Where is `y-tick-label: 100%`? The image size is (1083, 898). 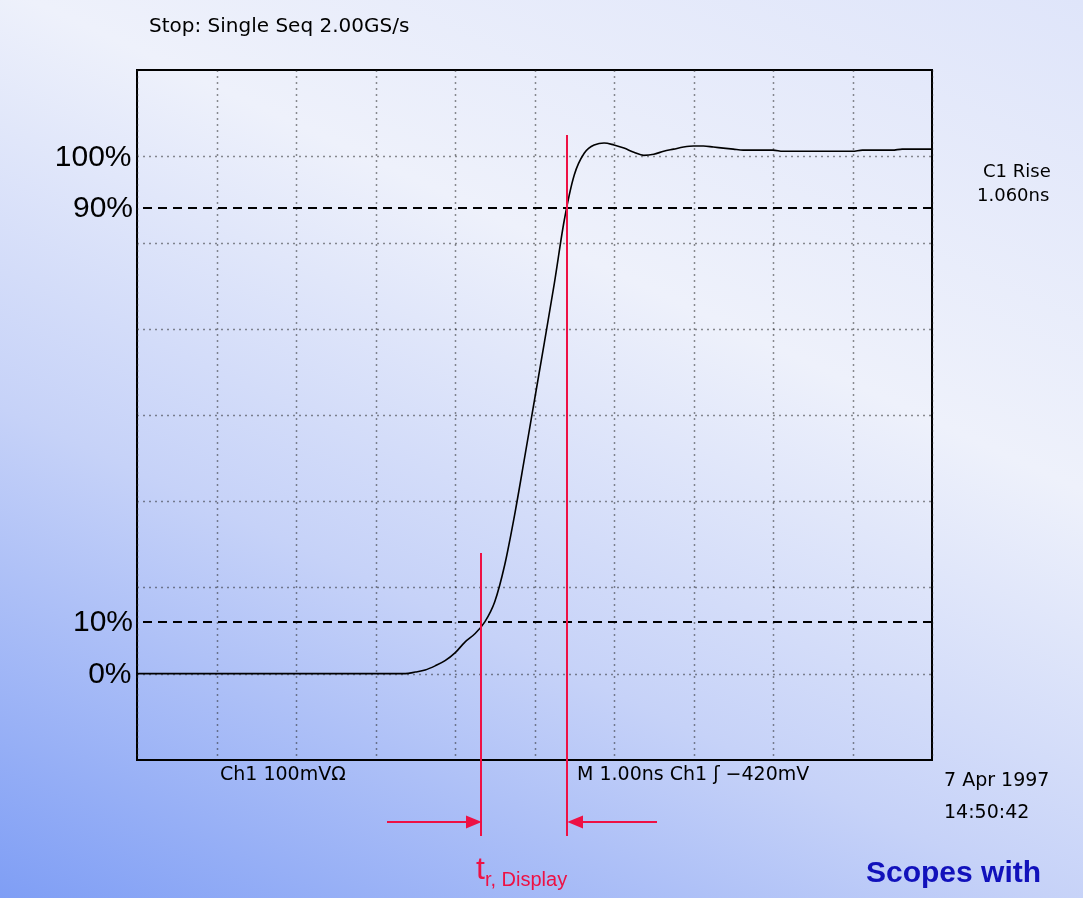
y-tick-label: 100% is located at coordinates (93, 155).